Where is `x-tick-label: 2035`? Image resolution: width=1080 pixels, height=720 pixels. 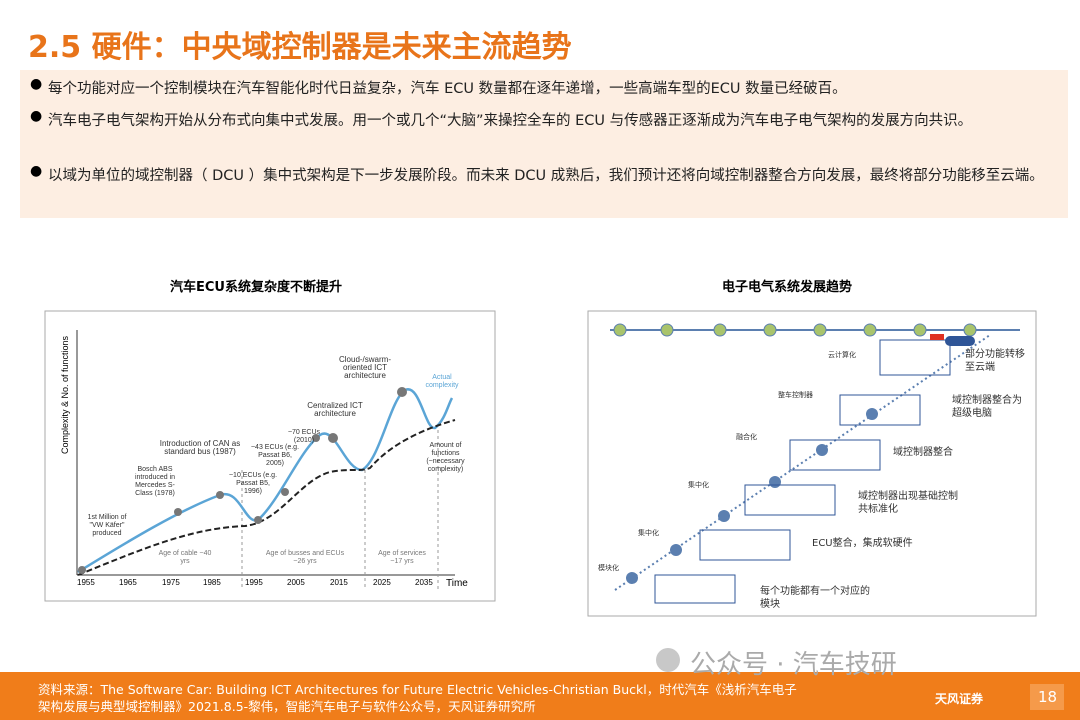
x-tick-label: 2035 is located at coordinates (424, 582).